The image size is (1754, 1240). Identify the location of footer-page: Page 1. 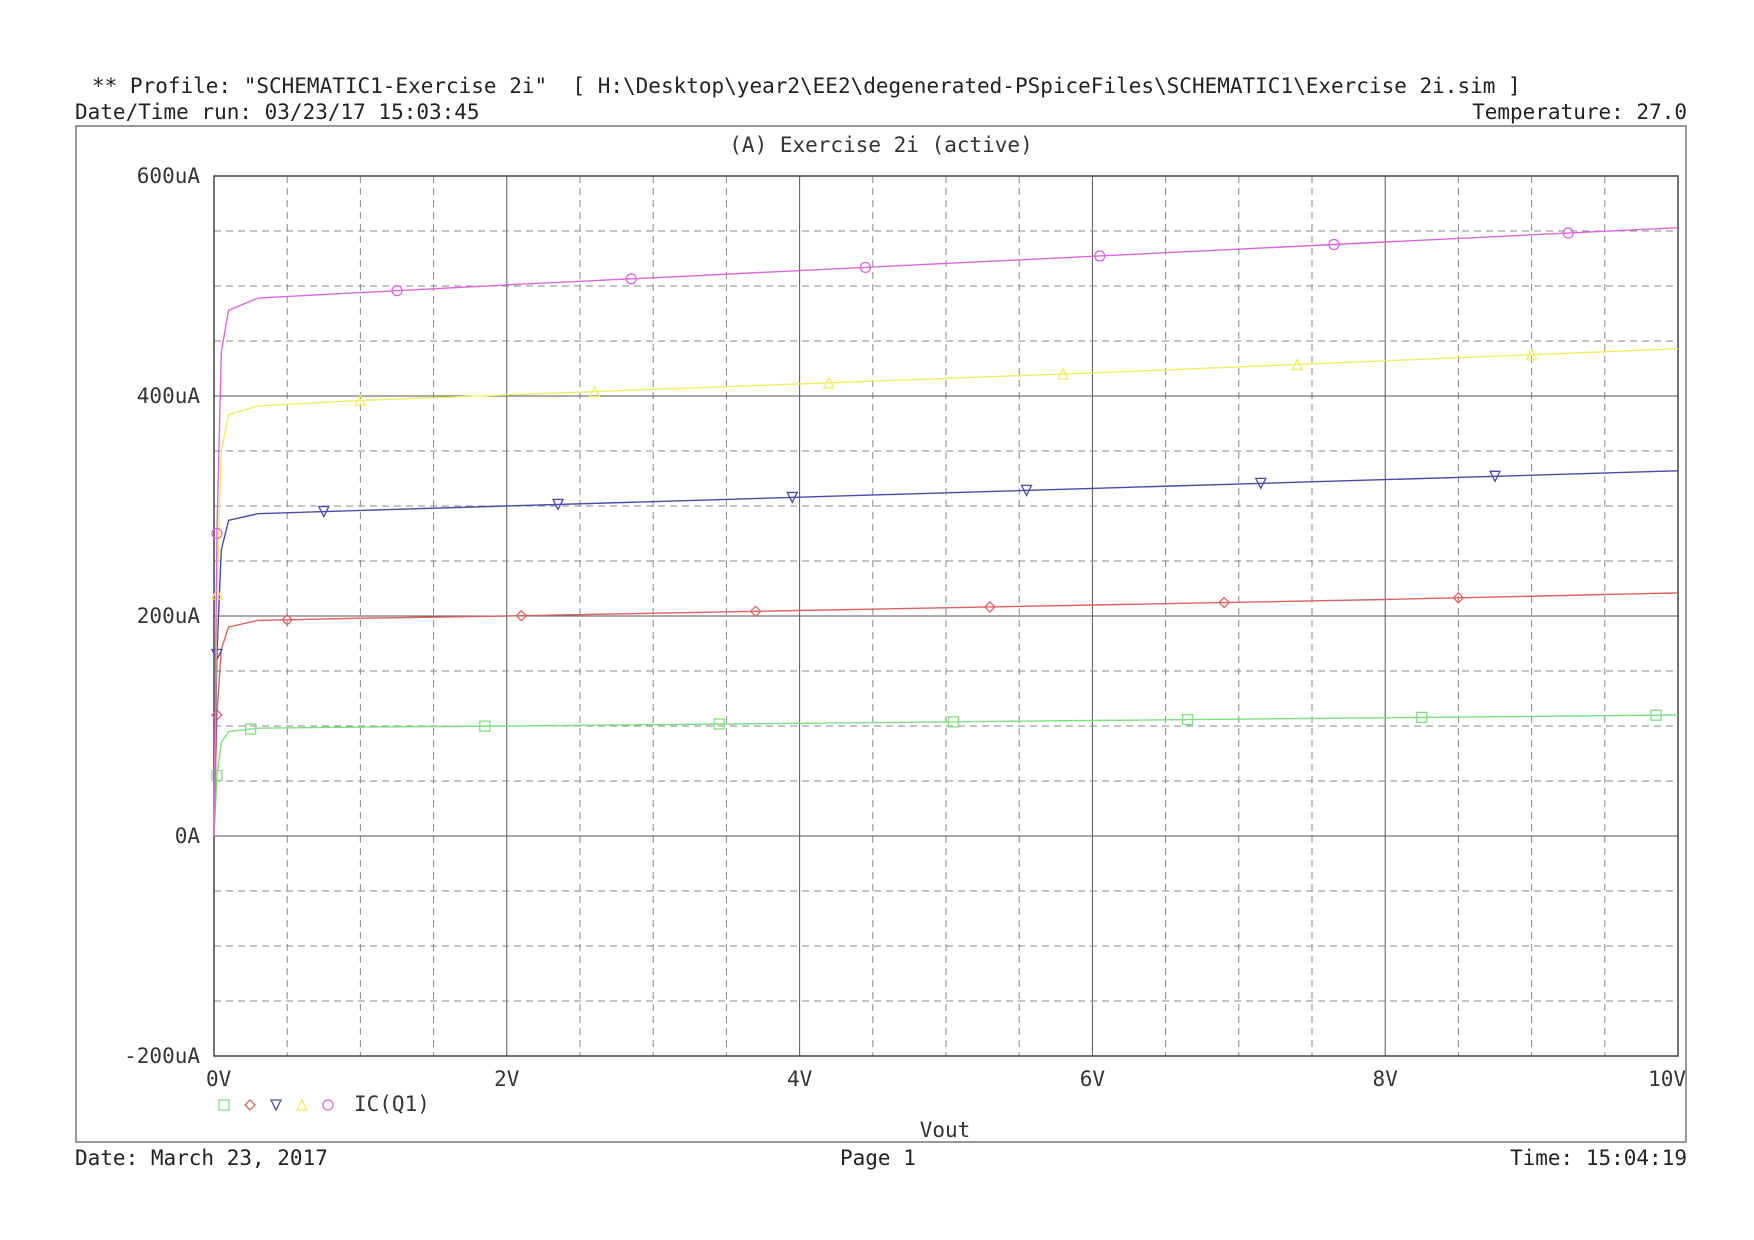
(878, 1158).